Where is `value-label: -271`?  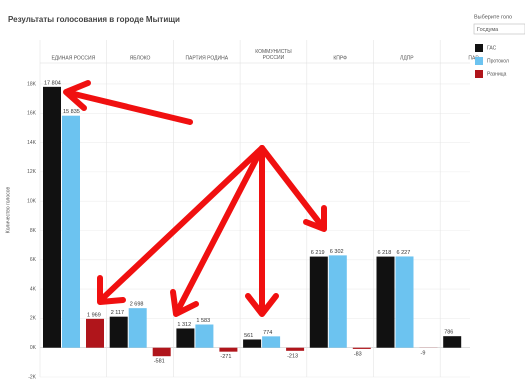
value-label: -271 is located at coordinates (225, 357).